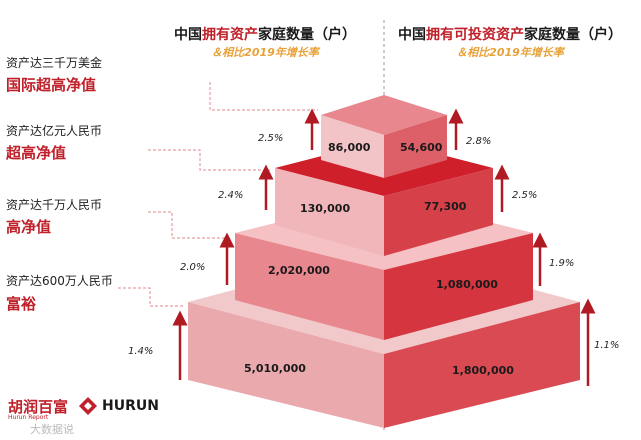  I want to click on tier-4-left-growth: 1.4%, so click(140, 351).